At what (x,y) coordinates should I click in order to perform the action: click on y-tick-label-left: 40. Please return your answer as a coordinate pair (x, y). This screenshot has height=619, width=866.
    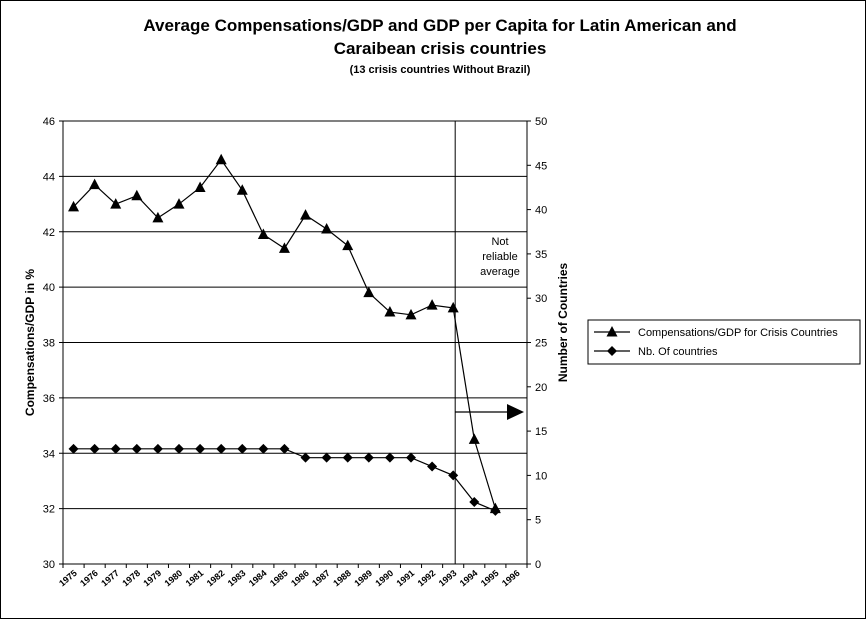
    Looking at the image, I should click on (49, 288).